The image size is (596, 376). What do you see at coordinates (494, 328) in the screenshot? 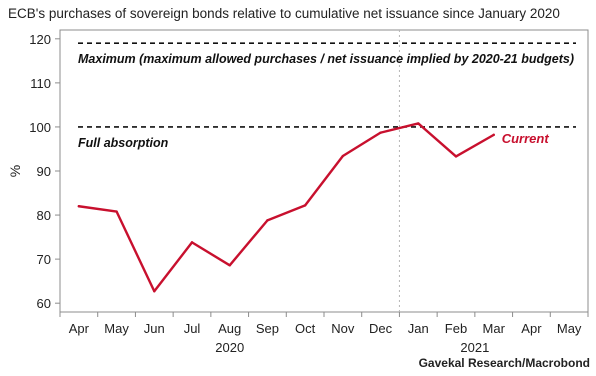
I see `x-tick-label: Mar` at bounding box center [494, 328].